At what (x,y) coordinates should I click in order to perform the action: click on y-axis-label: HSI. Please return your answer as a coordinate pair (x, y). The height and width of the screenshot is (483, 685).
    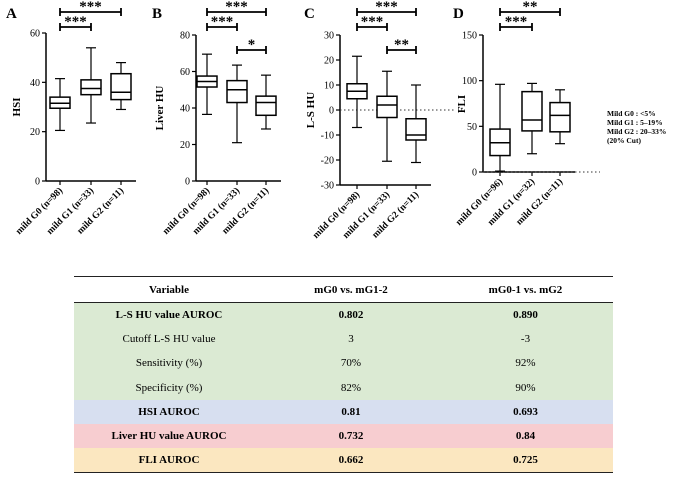
    Looking at the image, I should click on (17, 107).